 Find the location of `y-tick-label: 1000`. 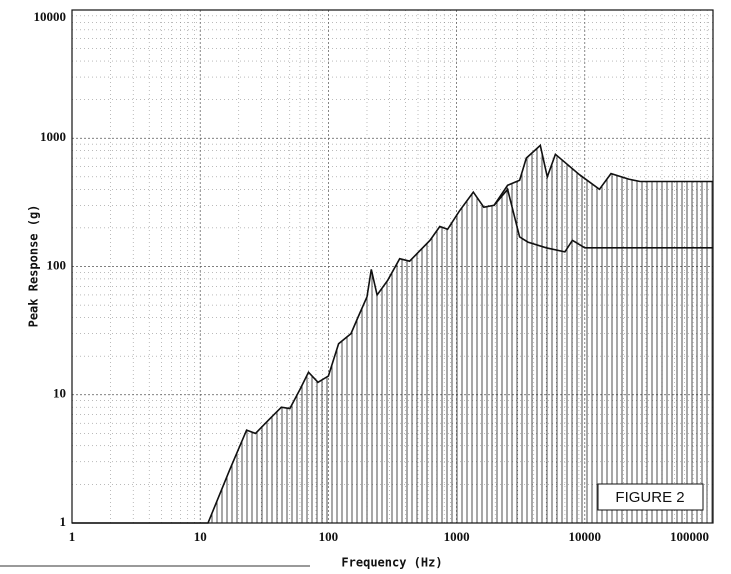

y-tick-label: 1000 is located at coordinates (53, 136).